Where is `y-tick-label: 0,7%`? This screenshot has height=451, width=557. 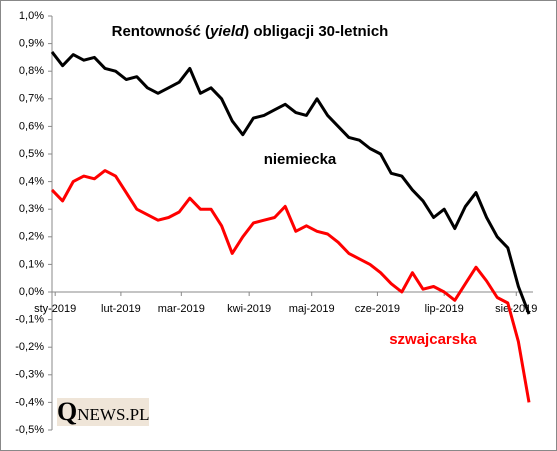 y-tick-label: 0,7% is located at coordinates (31, 99).